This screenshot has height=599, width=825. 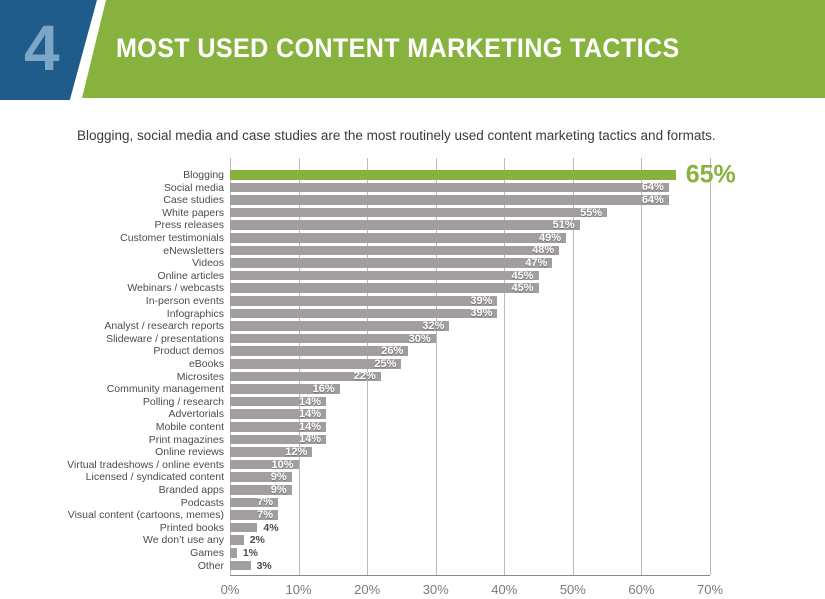 I want to click on highlight-value-label: 65%, so click(x=710, y=174).